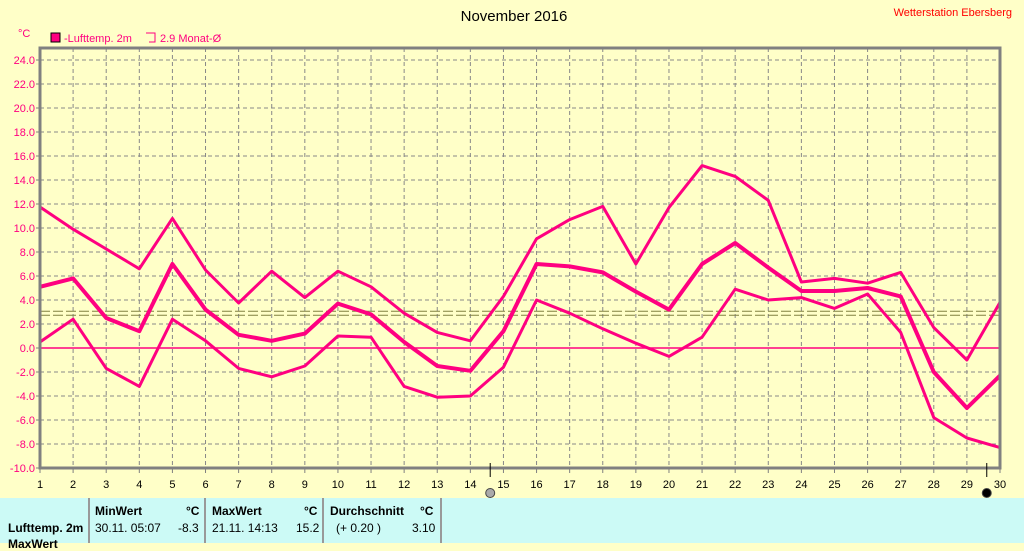 The width and height of the screenshot is (1024, 551). Describe the element at coordinates (55, 37) in the screenshot. I see `legend-swatch-filled` at that location.